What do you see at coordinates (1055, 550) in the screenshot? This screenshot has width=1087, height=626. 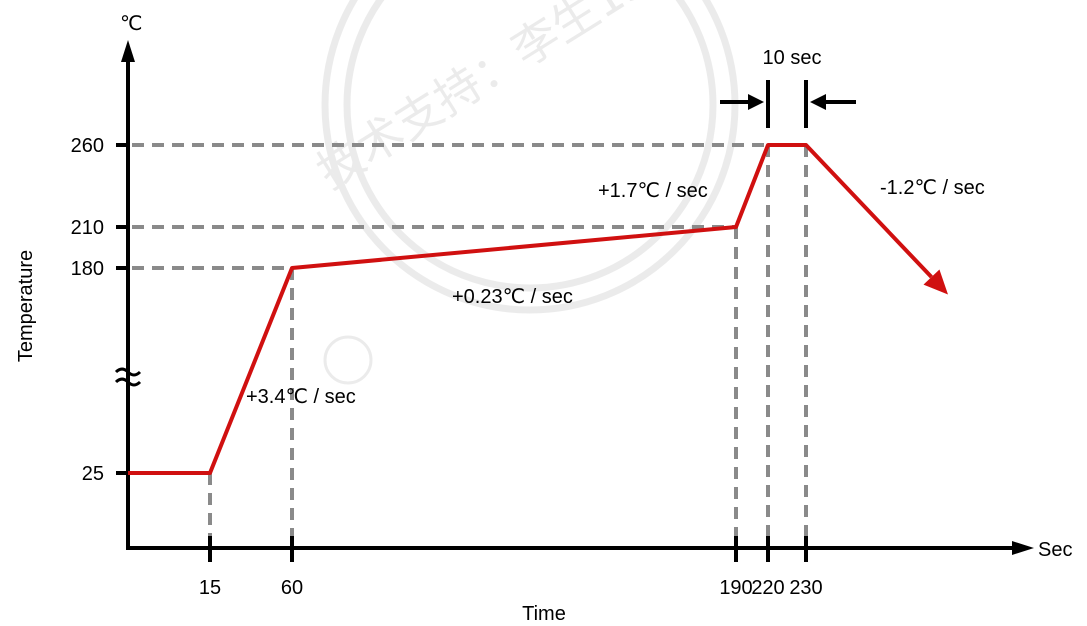 I see `x-unit-label: Sec` at bounding box center [1055, 550].